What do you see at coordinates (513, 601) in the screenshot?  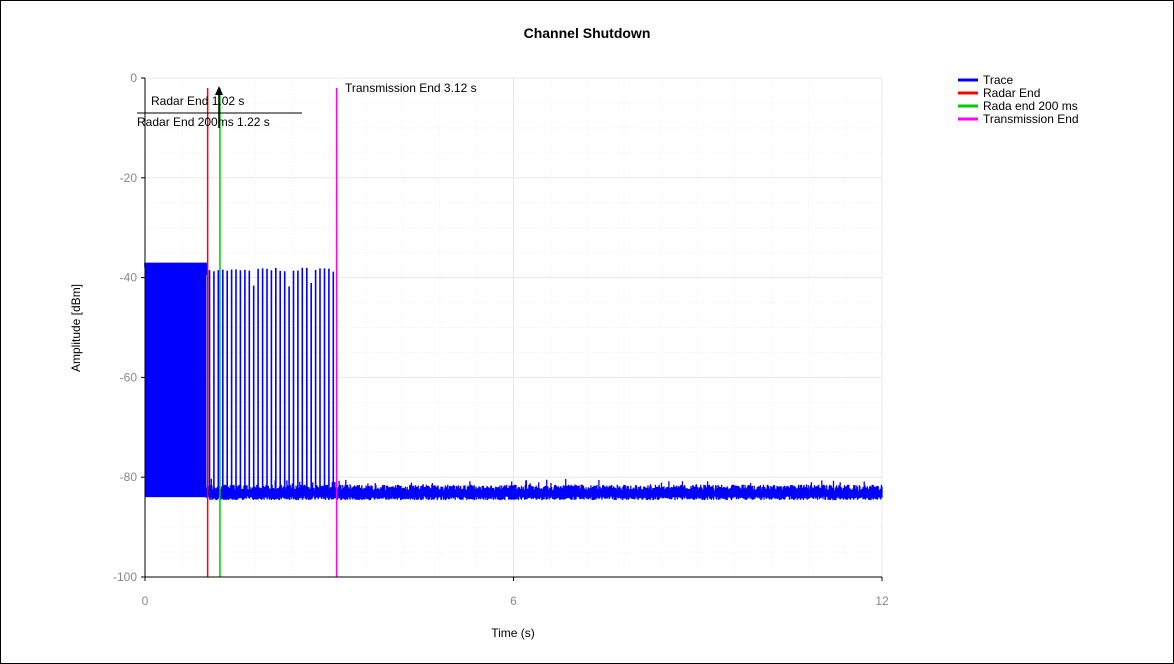 I see `x-tick-label: 6` at bounding box center [513, 601].